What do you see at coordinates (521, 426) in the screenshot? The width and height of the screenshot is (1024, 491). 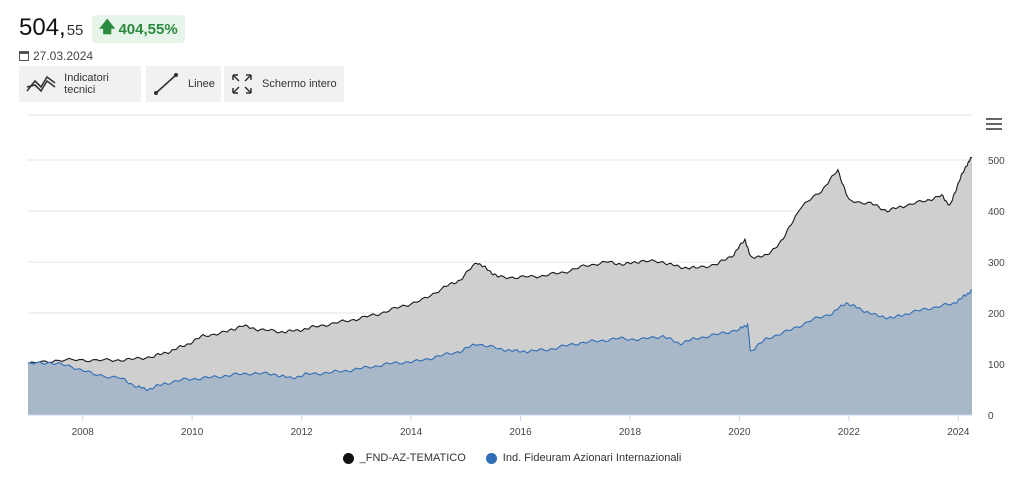 I see `x-axis: 2008 2010 2012 2014 2016 2018 2020 2022 2024` at bounding box center [521, 426].